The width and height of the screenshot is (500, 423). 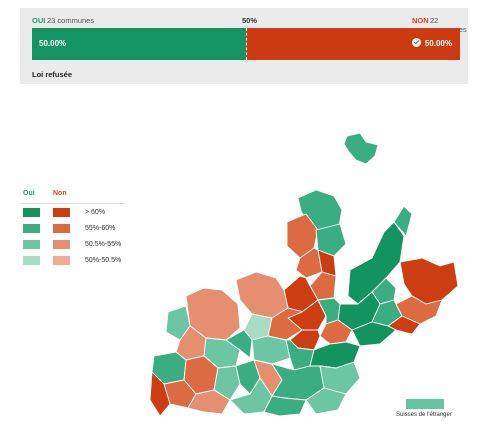 I want to click on legend-label: > 60%, so click(x=95, y=212).